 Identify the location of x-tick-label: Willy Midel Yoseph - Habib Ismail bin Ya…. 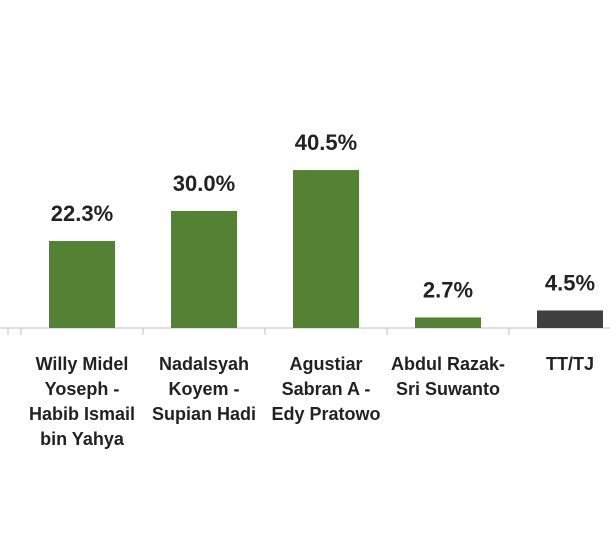
(82, 401).